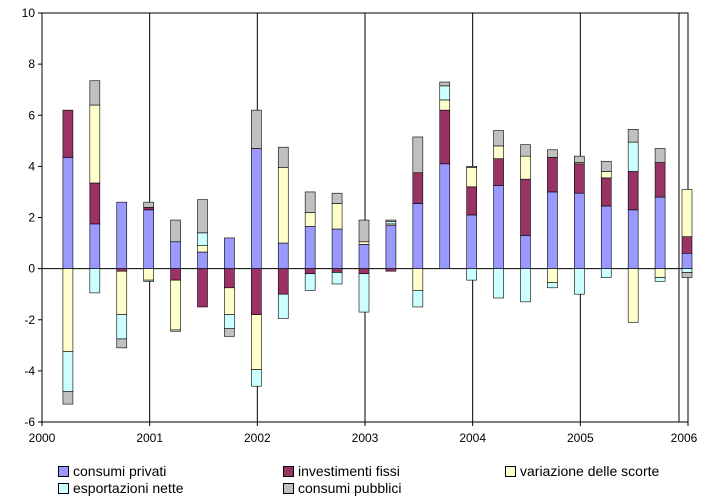  I want to click on y-tick-label: 8, so click(31, 64).